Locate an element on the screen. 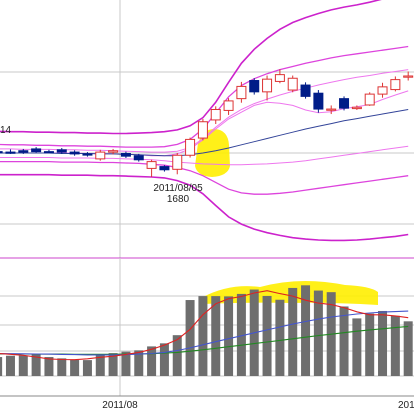 The image size is (414, 418). annotation-value: 1680 is located at coordinates (178, 199).